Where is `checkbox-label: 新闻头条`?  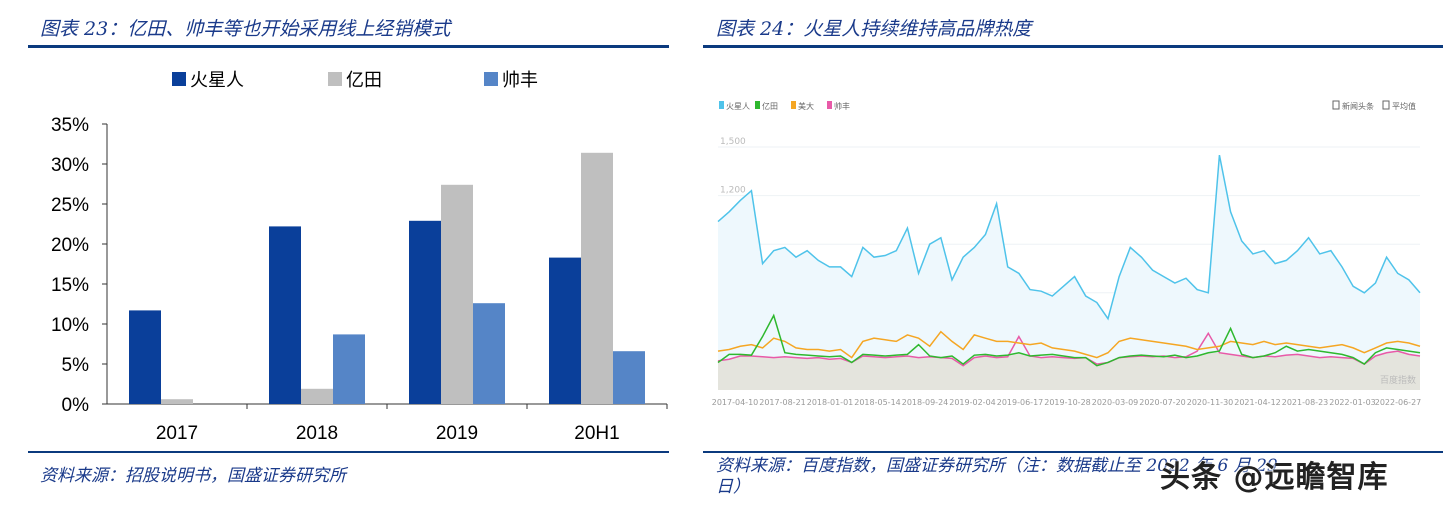 checkbox-label: 新闻头条 is located at coordinates (1358, 106).